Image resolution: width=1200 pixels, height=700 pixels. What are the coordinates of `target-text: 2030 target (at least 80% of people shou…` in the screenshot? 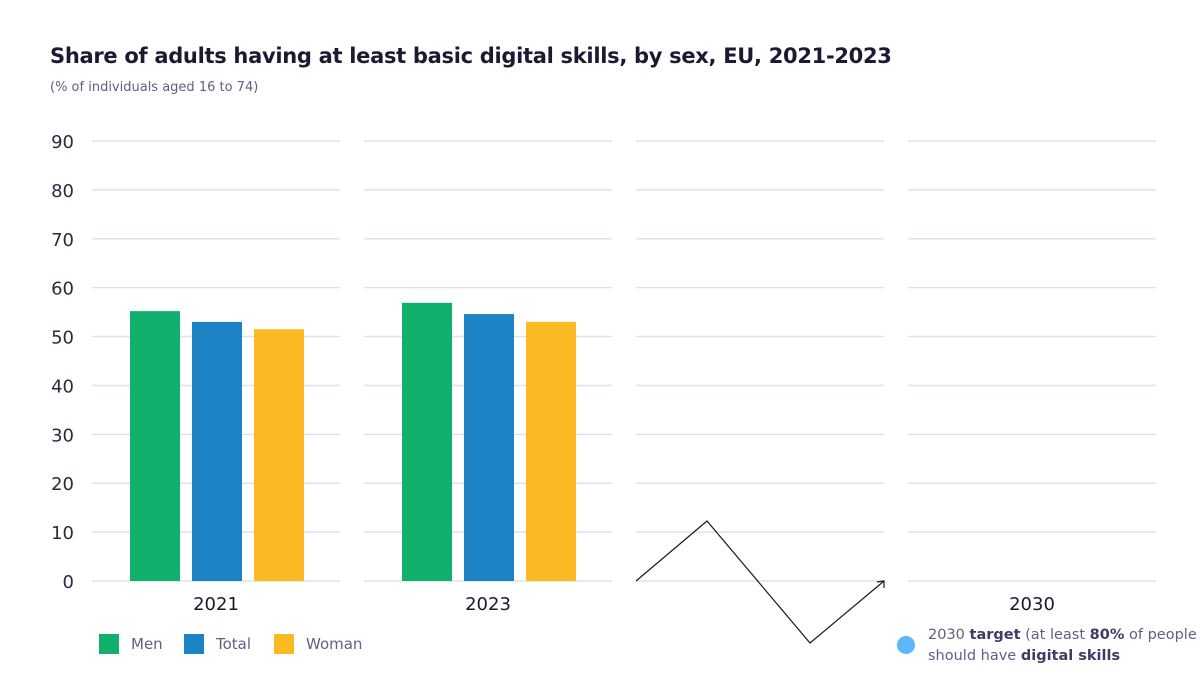 It's located at (1062, 645).